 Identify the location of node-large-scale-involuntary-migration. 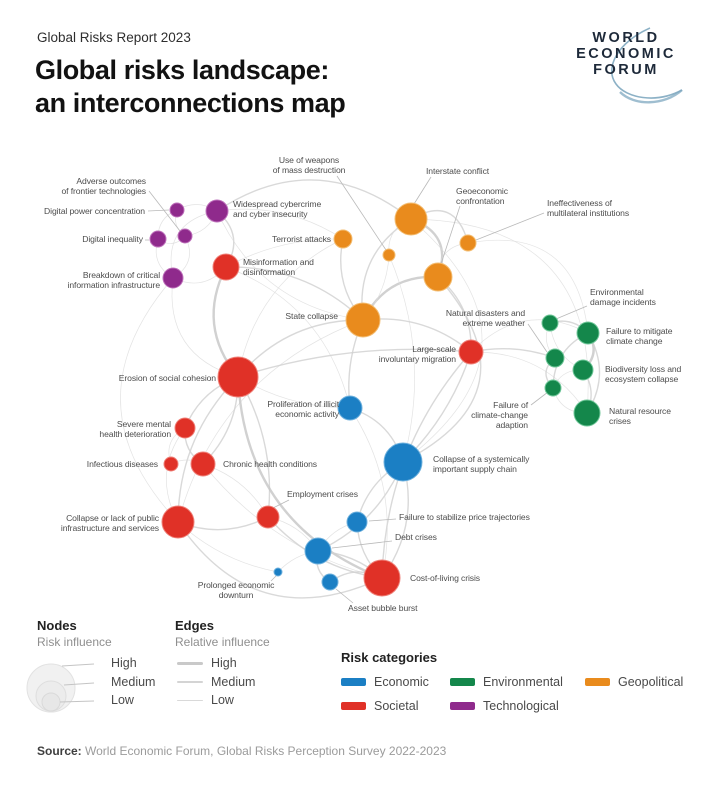
(471, 352).